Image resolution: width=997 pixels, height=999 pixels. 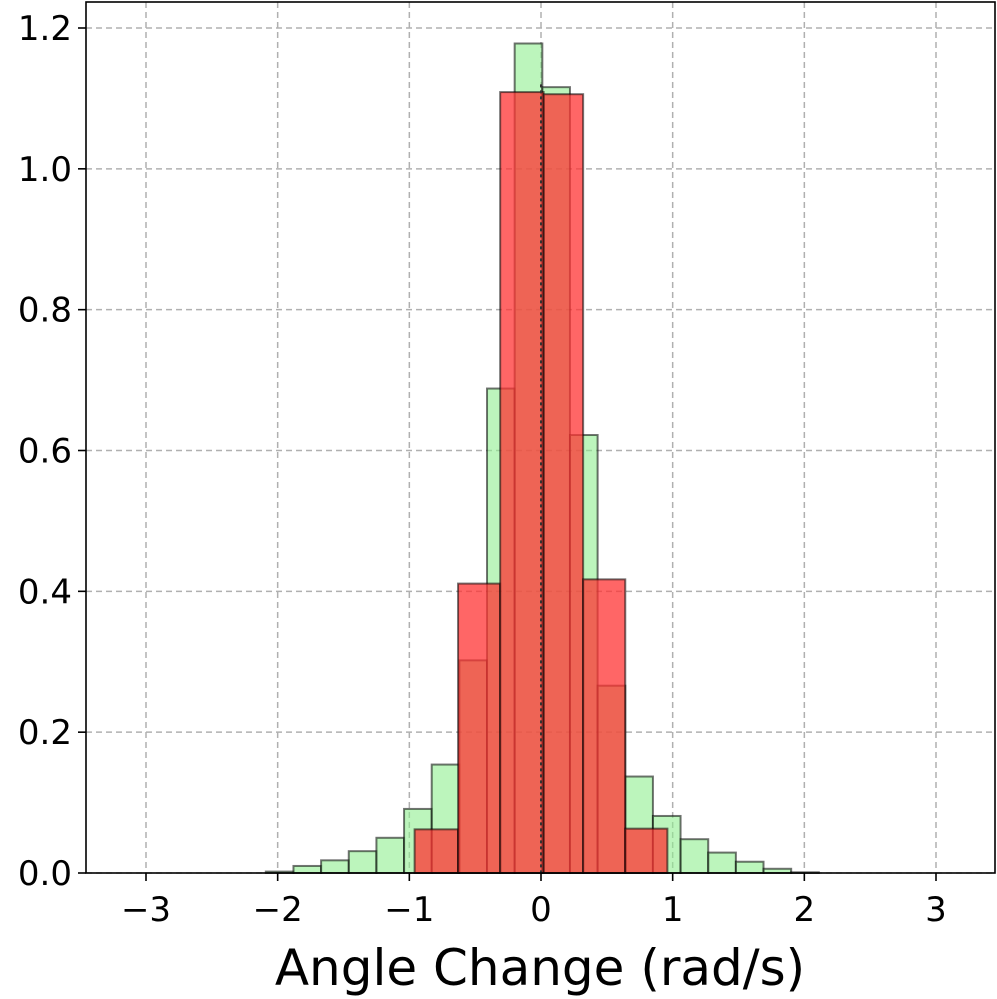 I want to click on x-tick-label: −3, so click(x=146, y=910).